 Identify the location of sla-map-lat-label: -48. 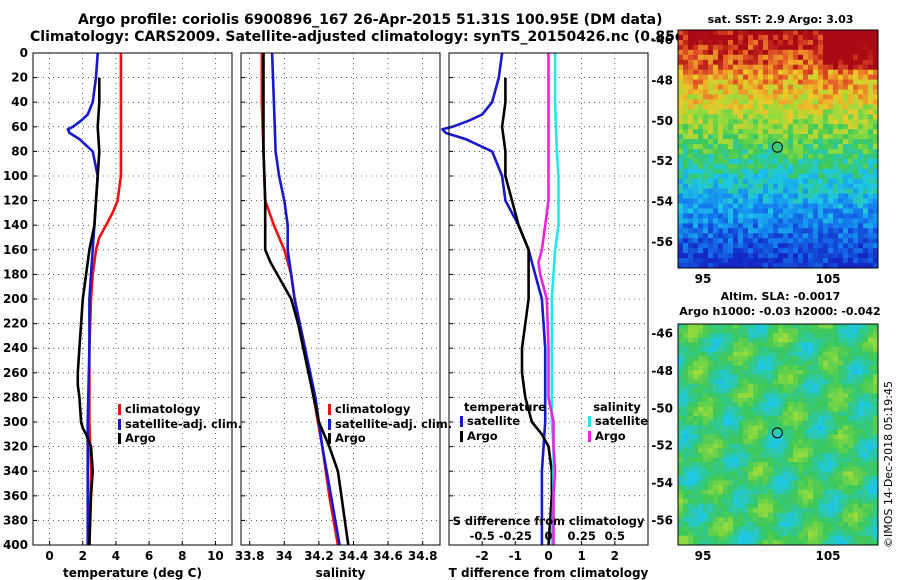
(662, 371).